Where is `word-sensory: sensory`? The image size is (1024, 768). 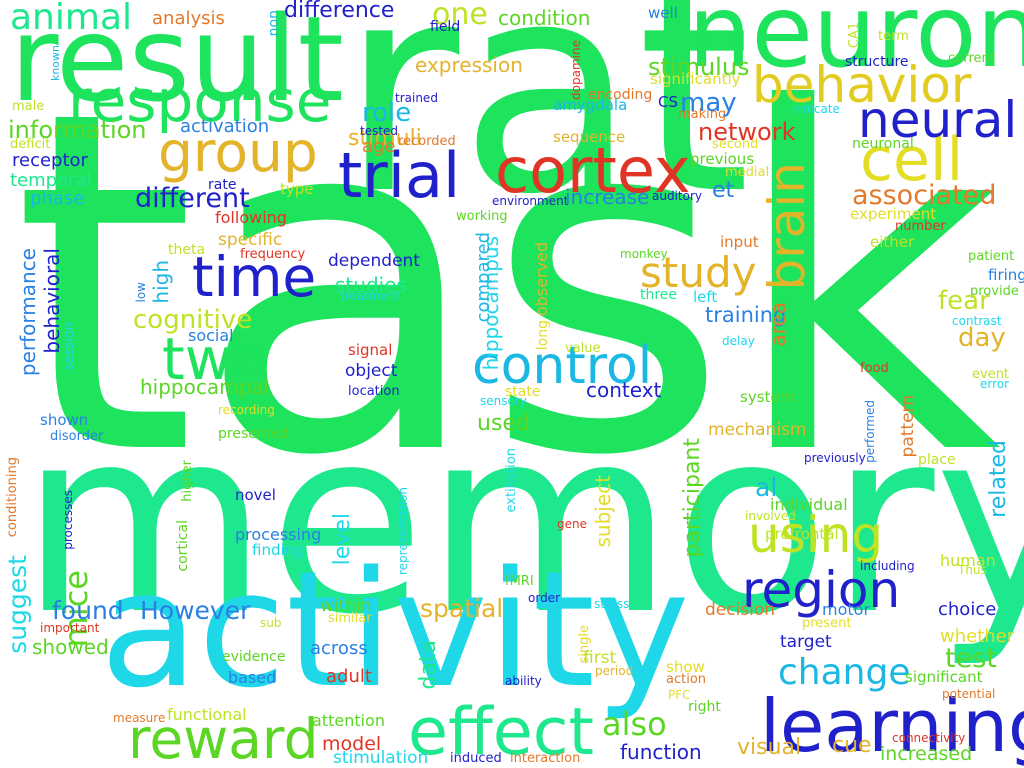 word-sensory: sensory is located at coordinates (503, 401).